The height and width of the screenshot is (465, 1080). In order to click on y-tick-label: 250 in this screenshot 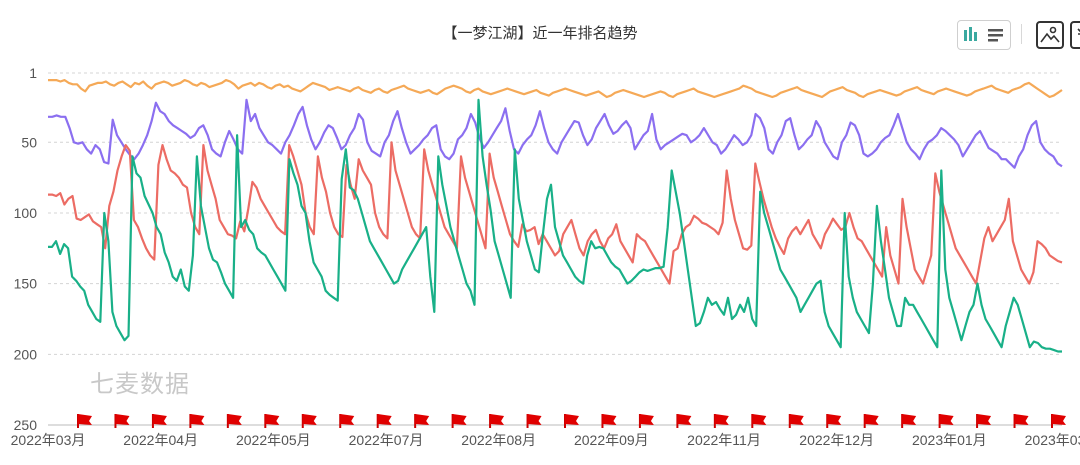, I will do `click(26, 425)`.